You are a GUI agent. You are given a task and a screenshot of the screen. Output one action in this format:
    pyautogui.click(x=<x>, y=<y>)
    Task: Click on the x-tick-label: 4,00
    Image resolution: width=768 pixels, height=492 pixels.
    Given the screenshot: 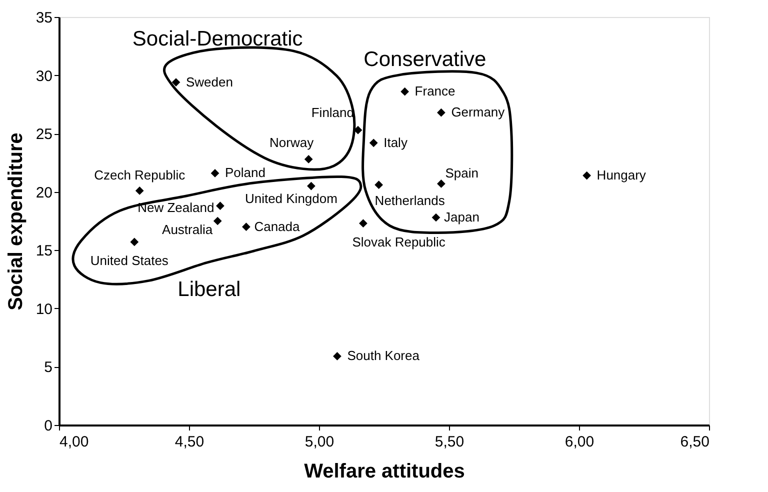 What is the action you would take?
    pyautogui.click(x=74, y=442)
    